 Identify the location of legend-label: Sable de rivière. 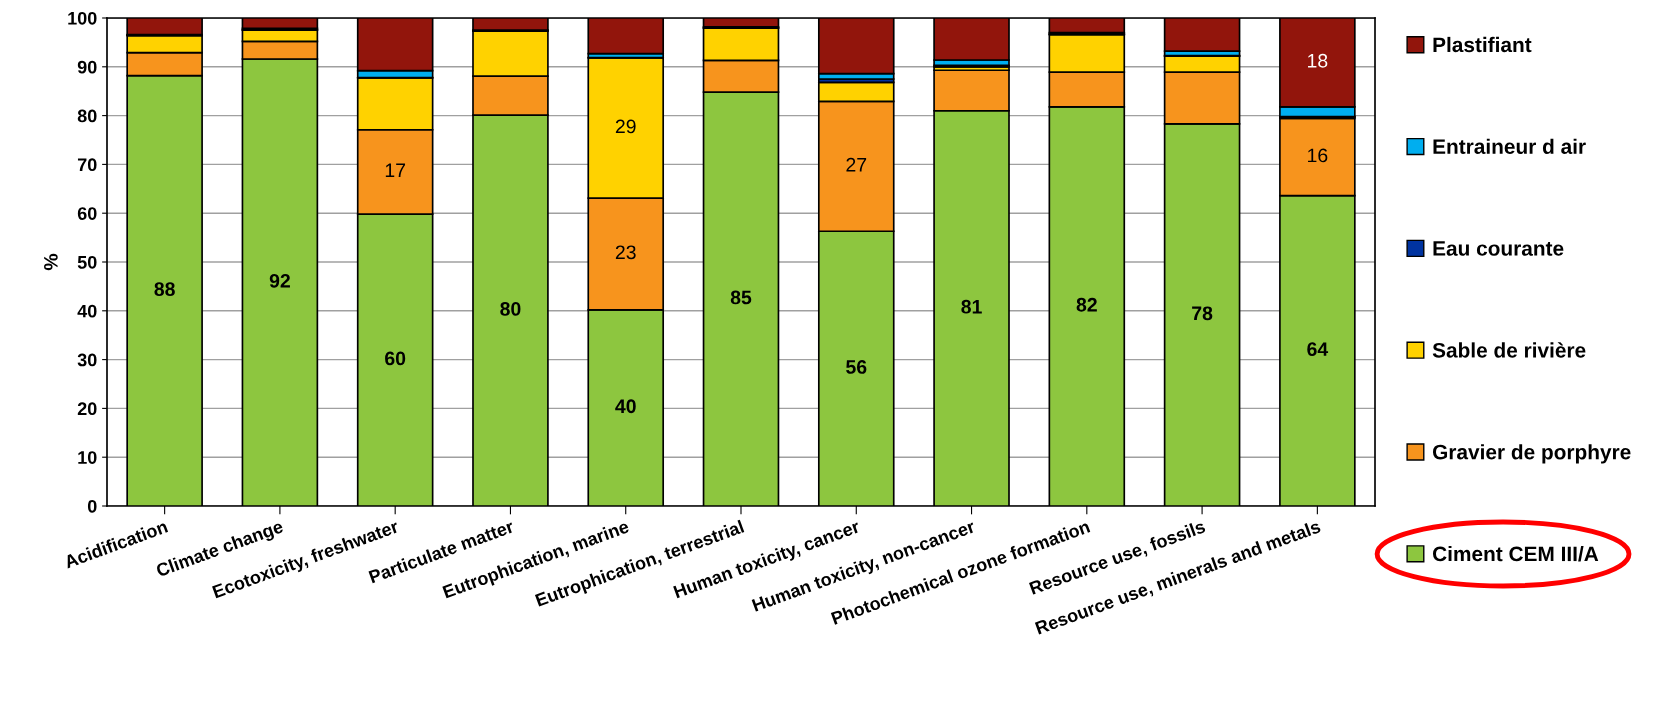
(1509, 350).